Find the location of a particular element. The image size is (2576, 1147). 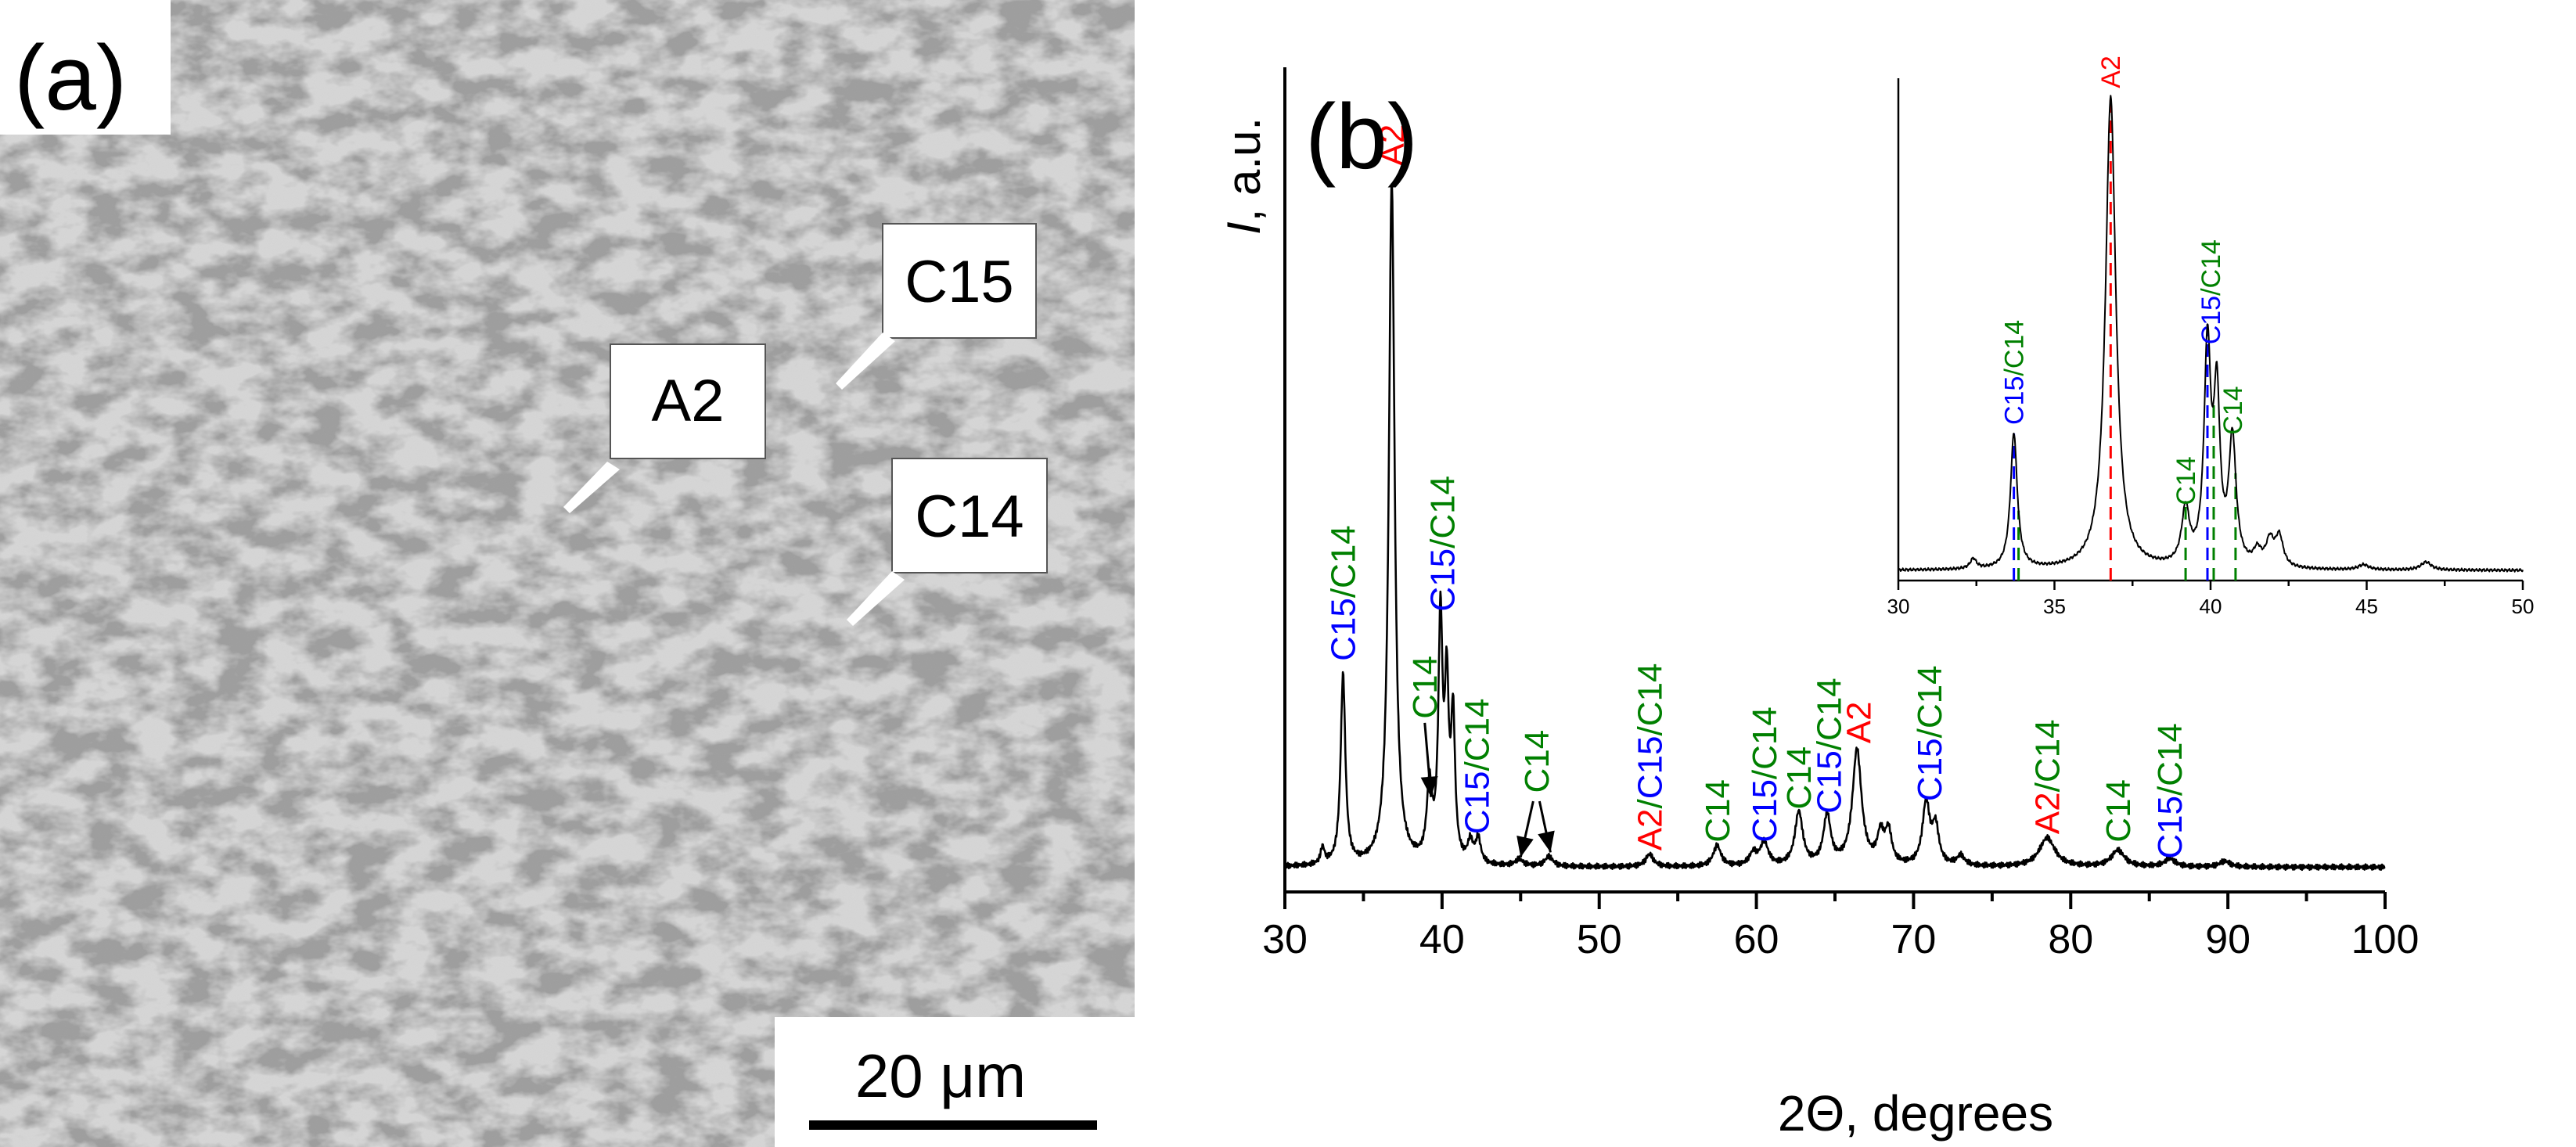

inset-trace is located at coordinates (2211, 334).